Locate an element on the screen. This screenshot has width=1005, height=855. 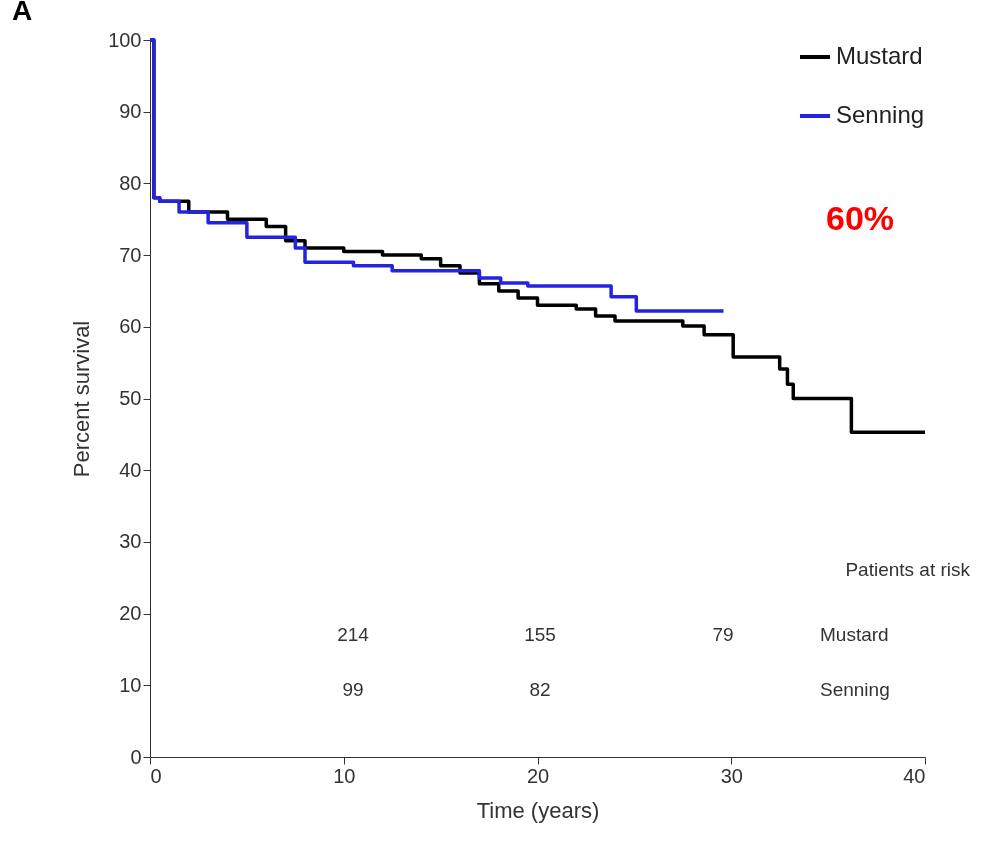
annotation: Patients at risk is located at coordinates (908, 569).